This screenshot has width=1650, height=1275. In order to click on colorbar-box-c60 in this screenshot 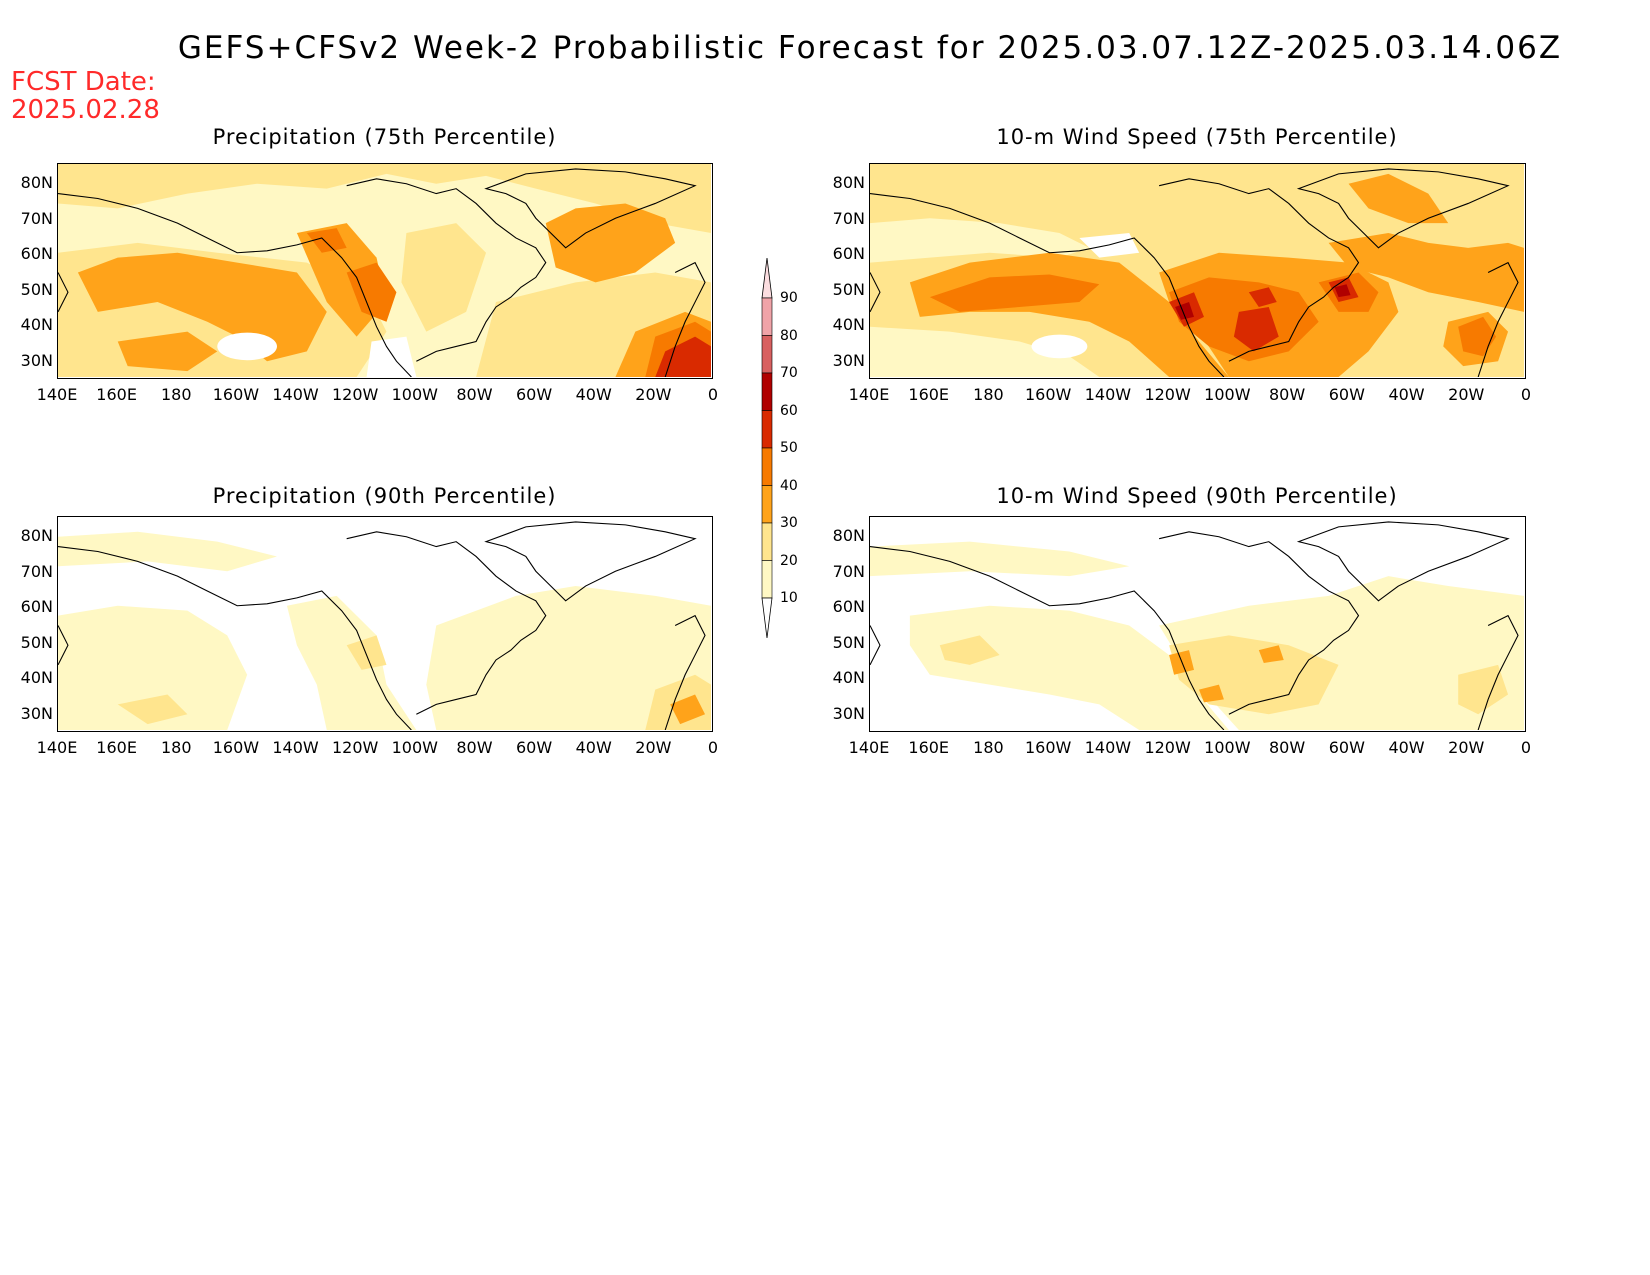, I will do `click(767, 391)`.